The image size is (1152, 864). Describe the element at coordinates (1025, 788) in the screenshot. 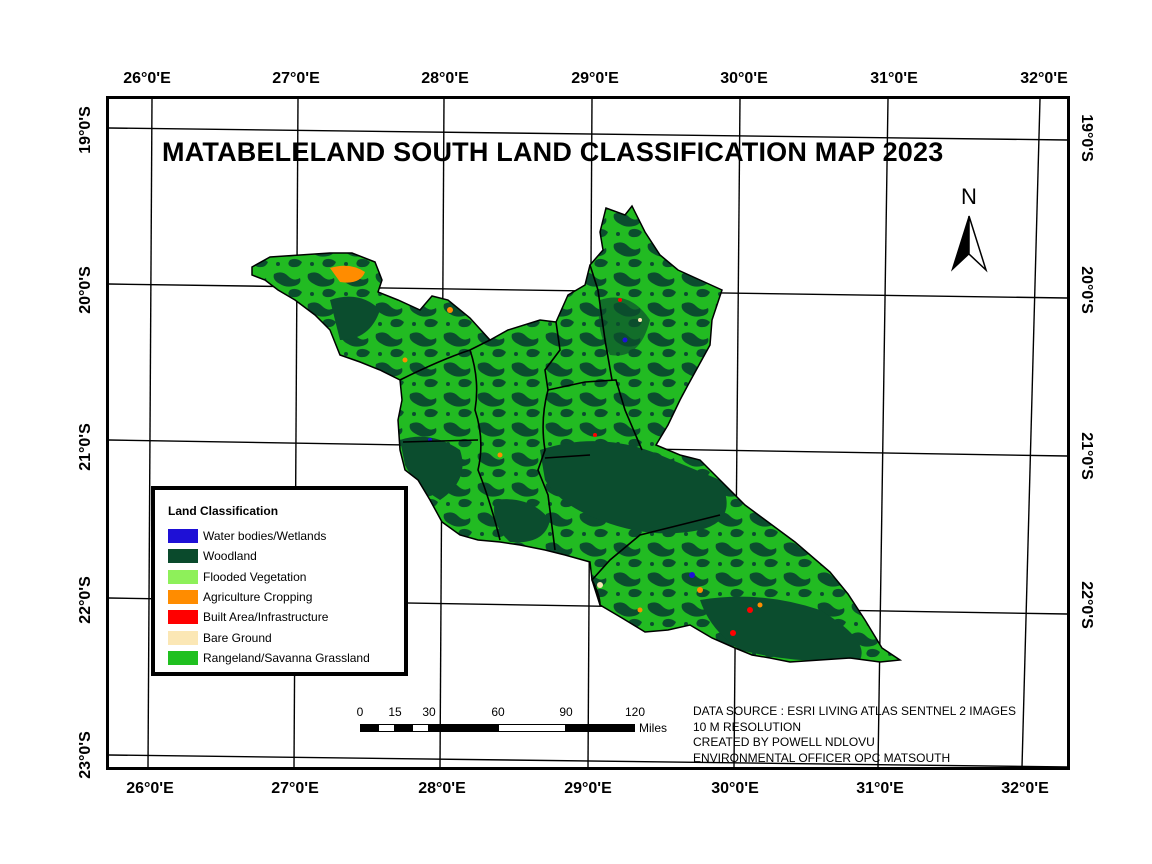

I see `longitude-tick-bottom: 32°0'E` at that location.